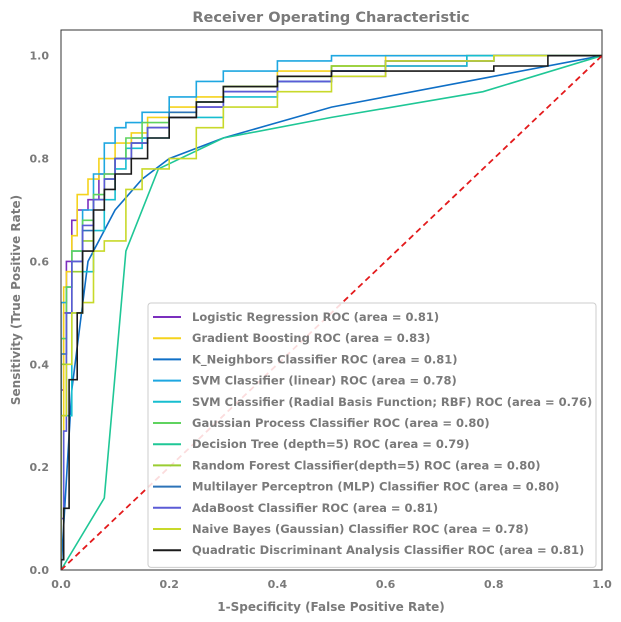  I want to click on chart-title: Receiver Operating Characteristic, so click(330, 18).